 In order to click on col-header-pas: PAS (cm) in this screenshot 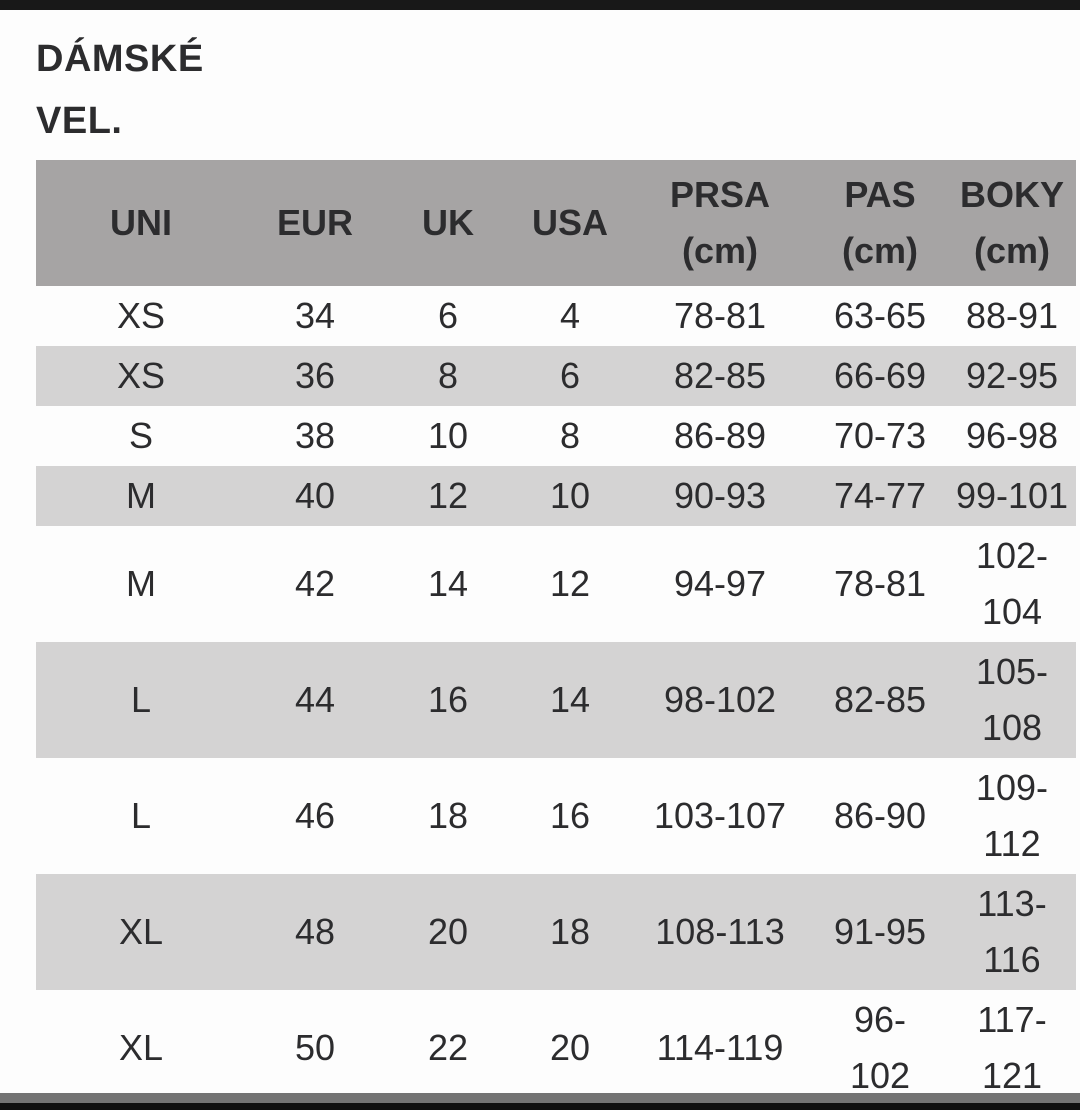, I will do `click(880, 223)`.